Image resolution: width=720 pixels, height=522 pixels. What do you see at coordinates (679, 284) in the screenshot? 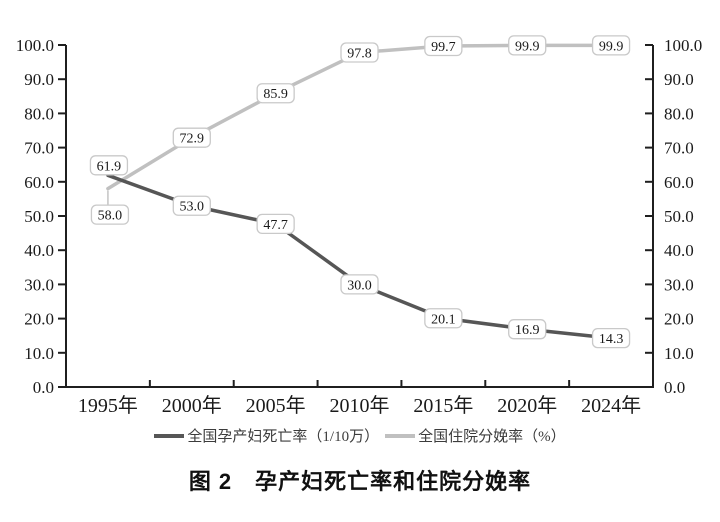
I see `y-axis-right-tick-label: 30.0` at bounding box center [679, 284].